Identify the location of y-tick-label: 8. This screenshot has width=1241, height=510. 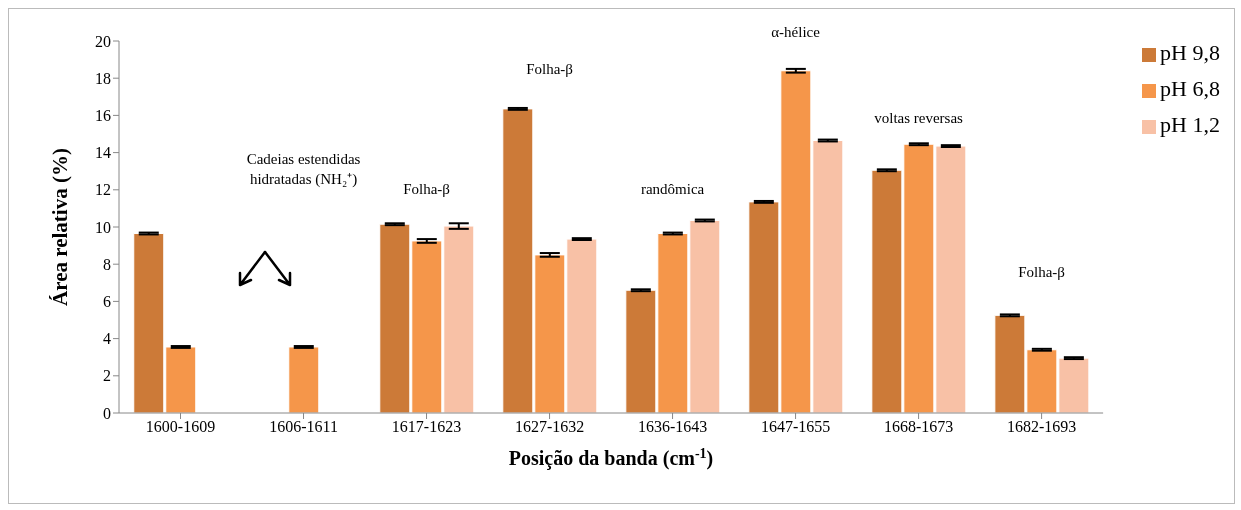
(107, 264).